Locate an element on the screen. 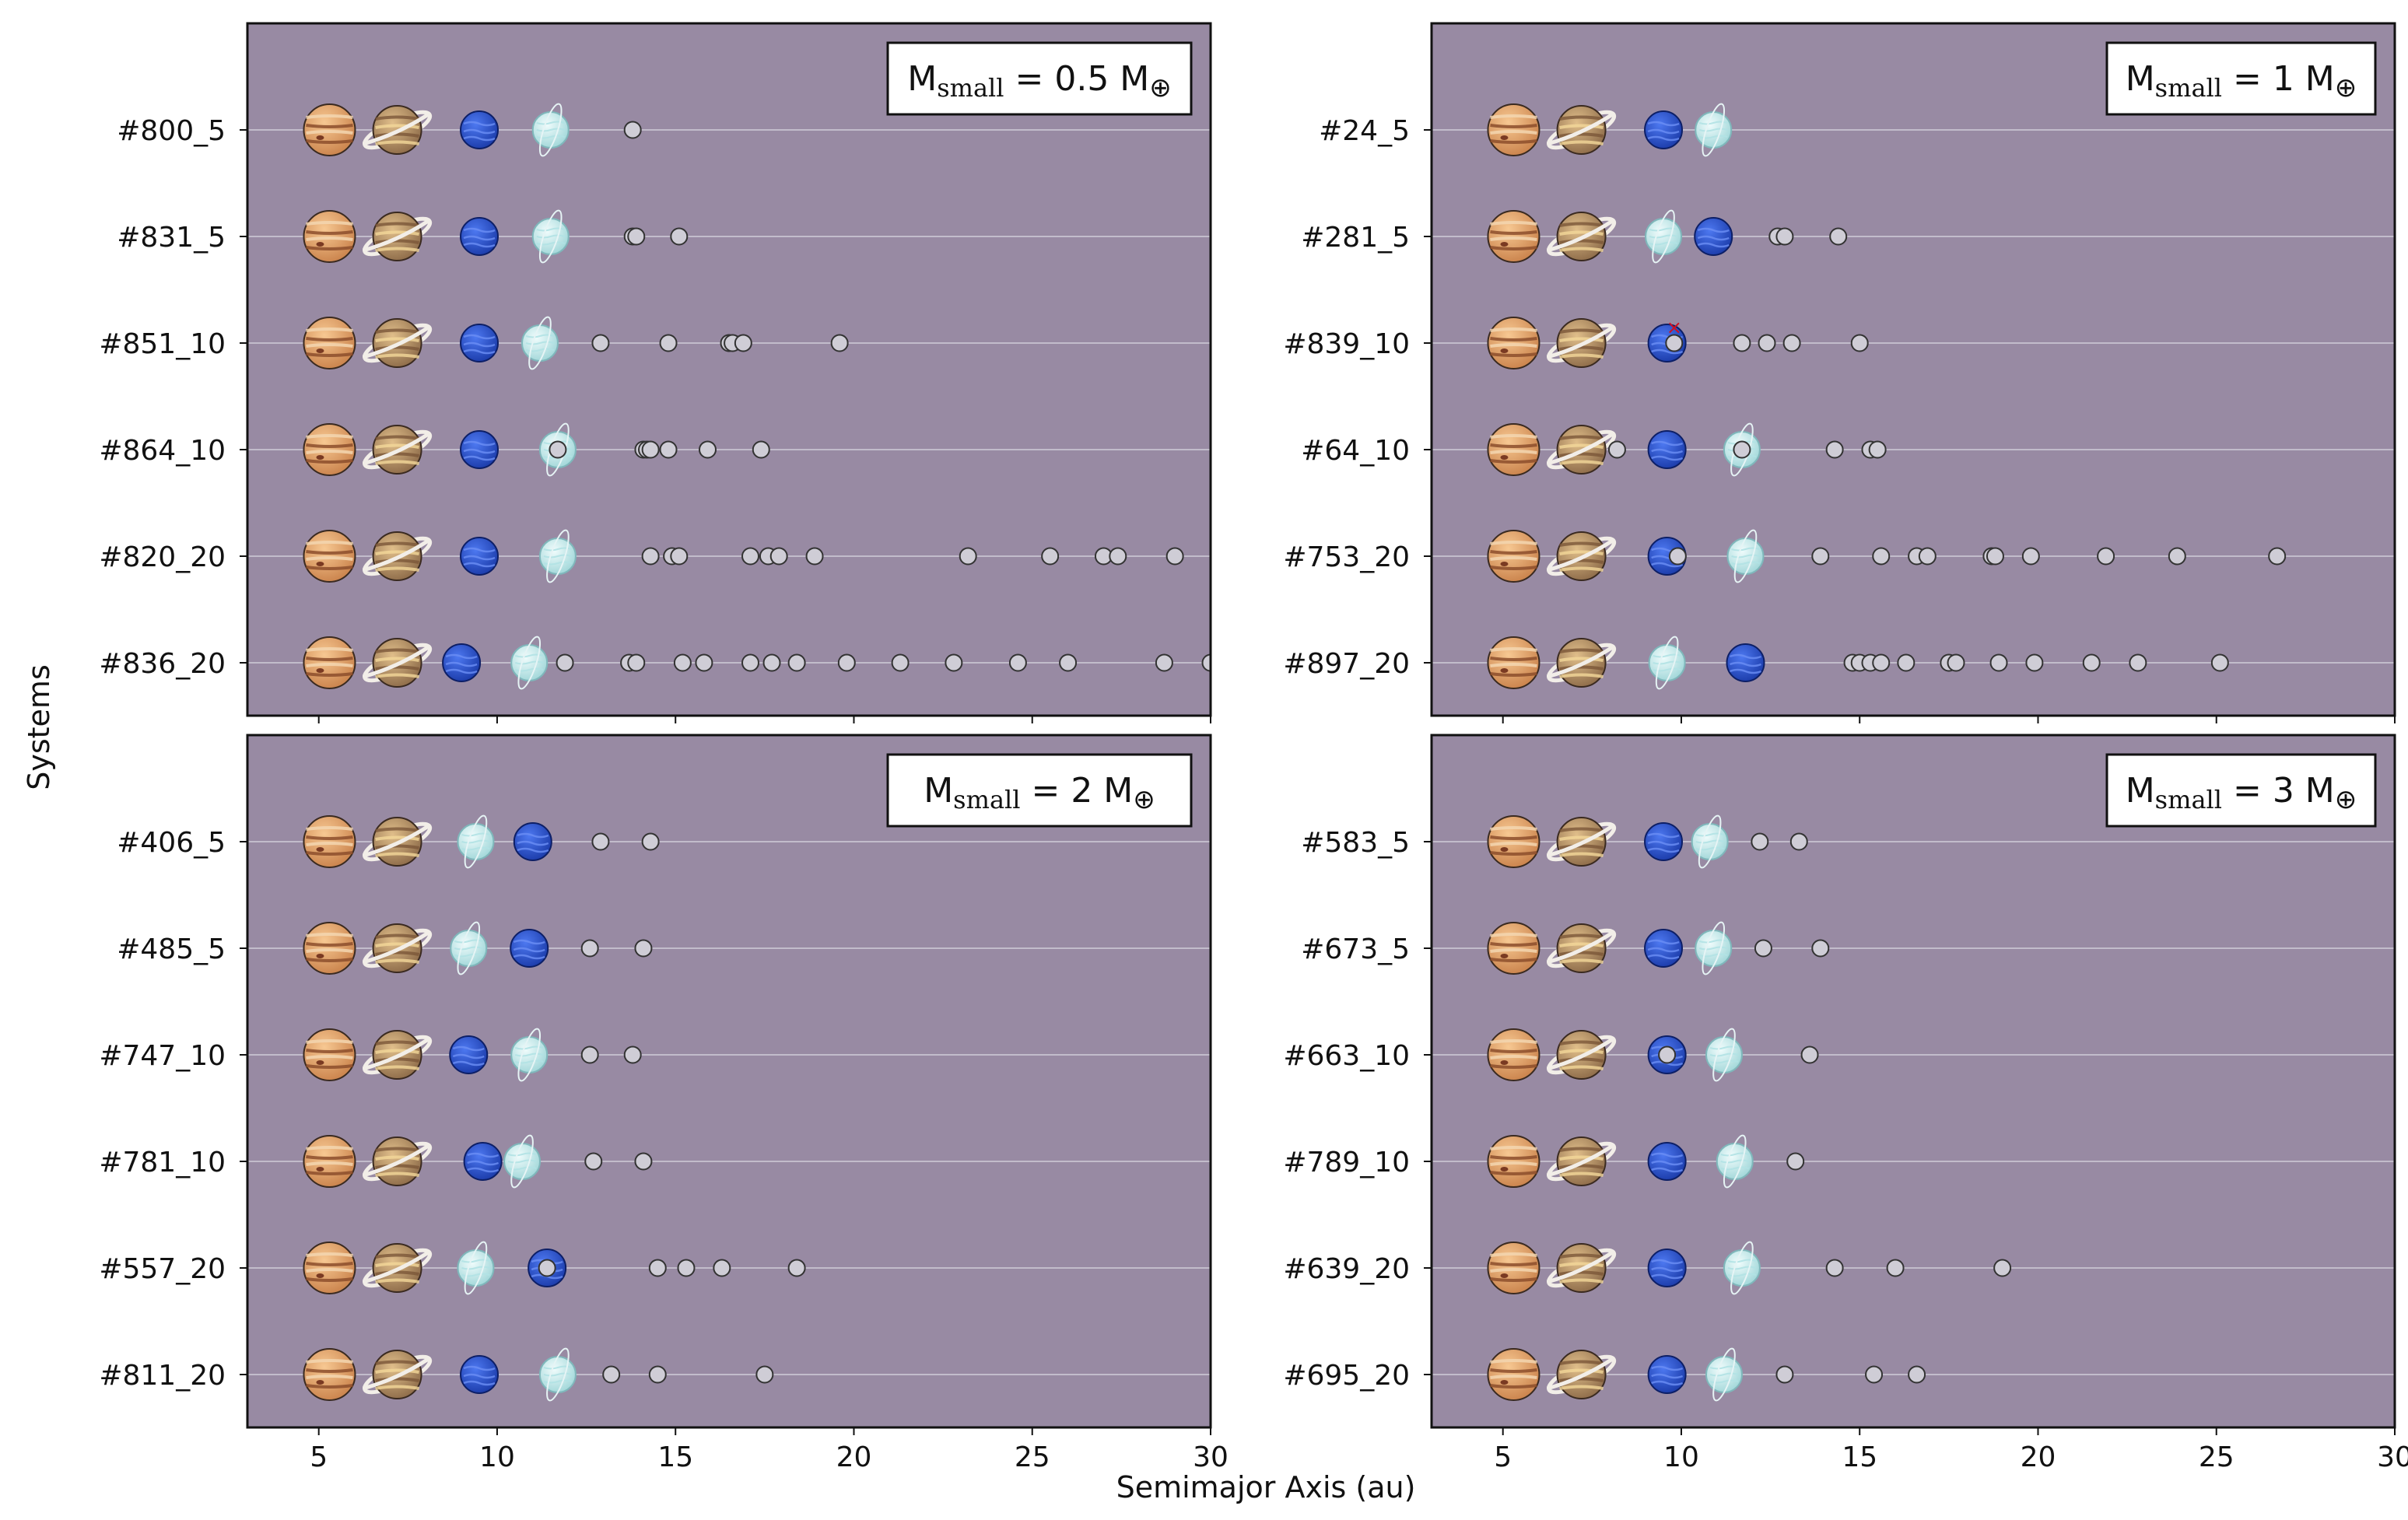 This screenshot has height=1520, width=2408. mass-legend: Msmall = 0.5 M⊕ is located at coordinates (1039, 78).